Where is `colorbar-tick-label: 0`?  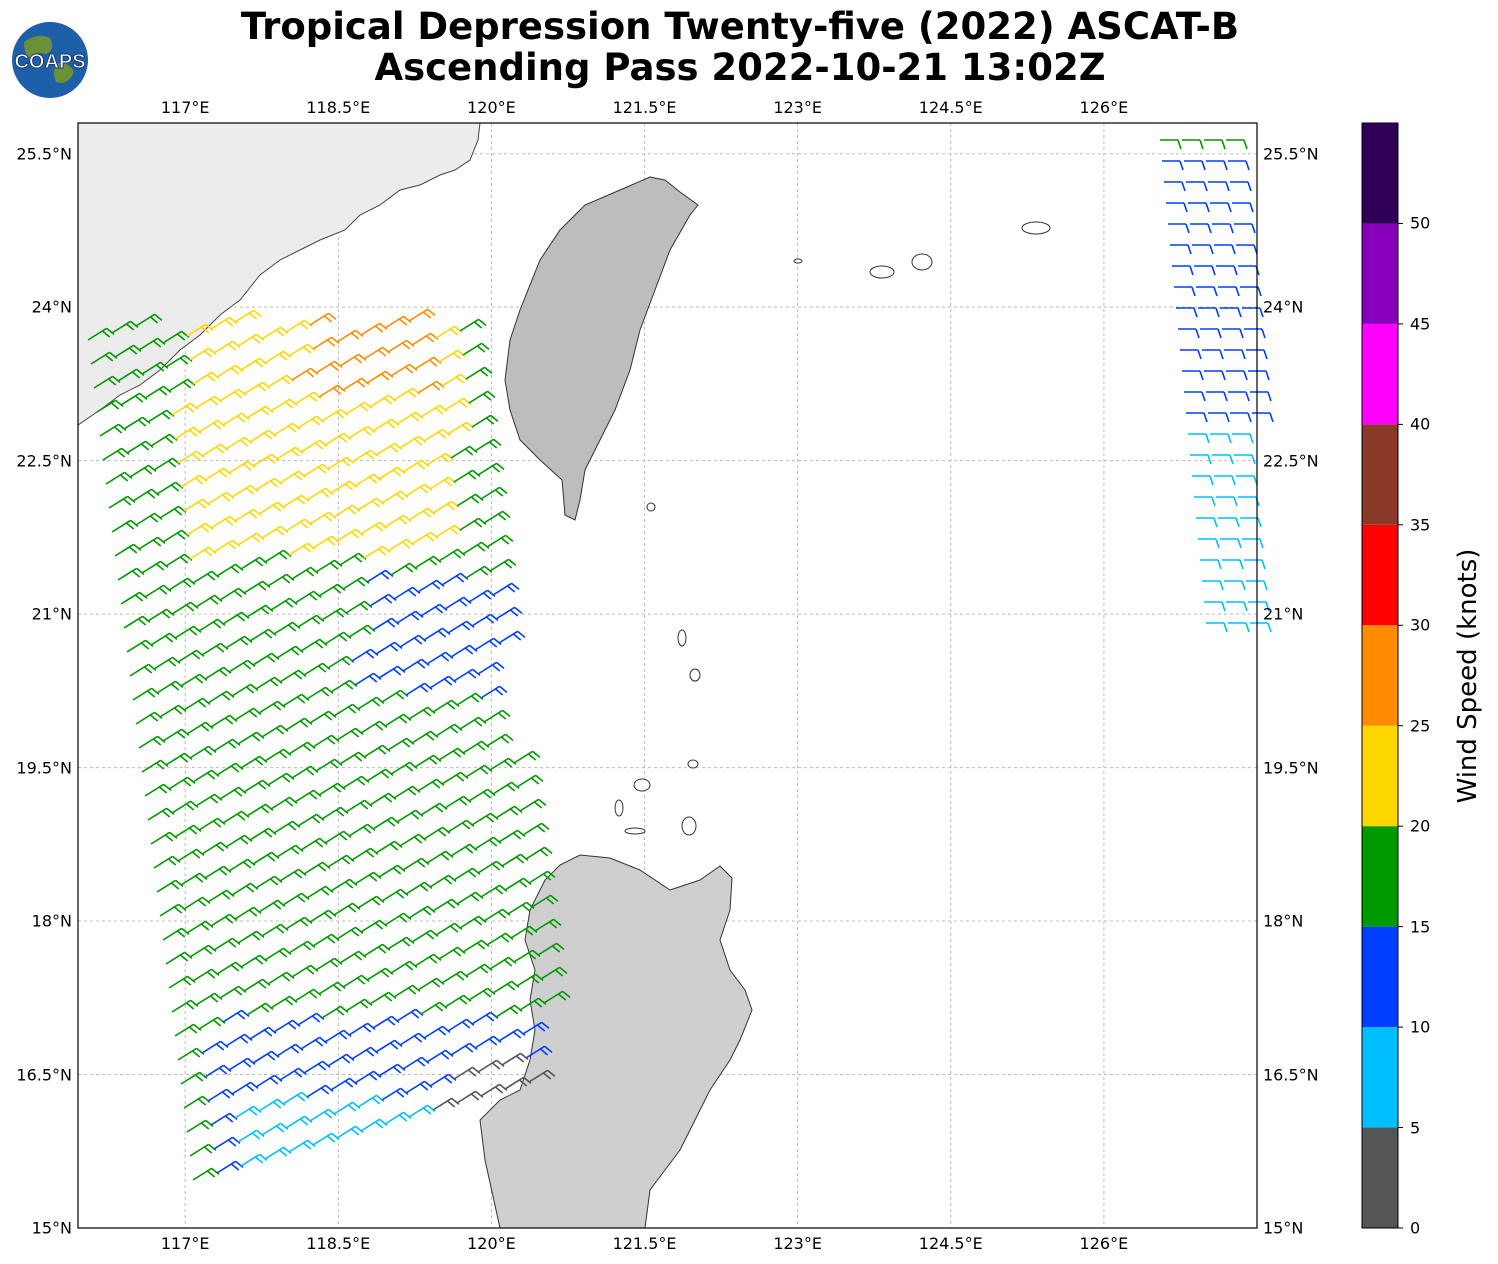 colorbar-tick-label: 0 is located at coordinates (1415, 1228).